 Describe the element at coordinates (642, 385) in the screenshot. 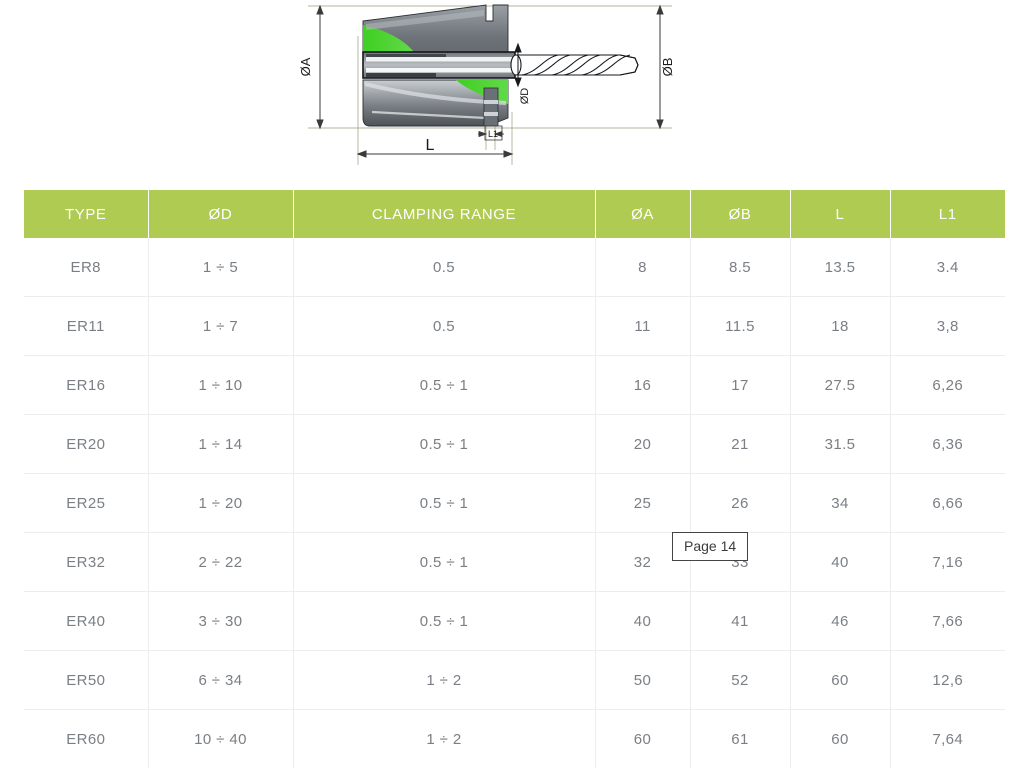

I see `cell-oa: 16` at that location.